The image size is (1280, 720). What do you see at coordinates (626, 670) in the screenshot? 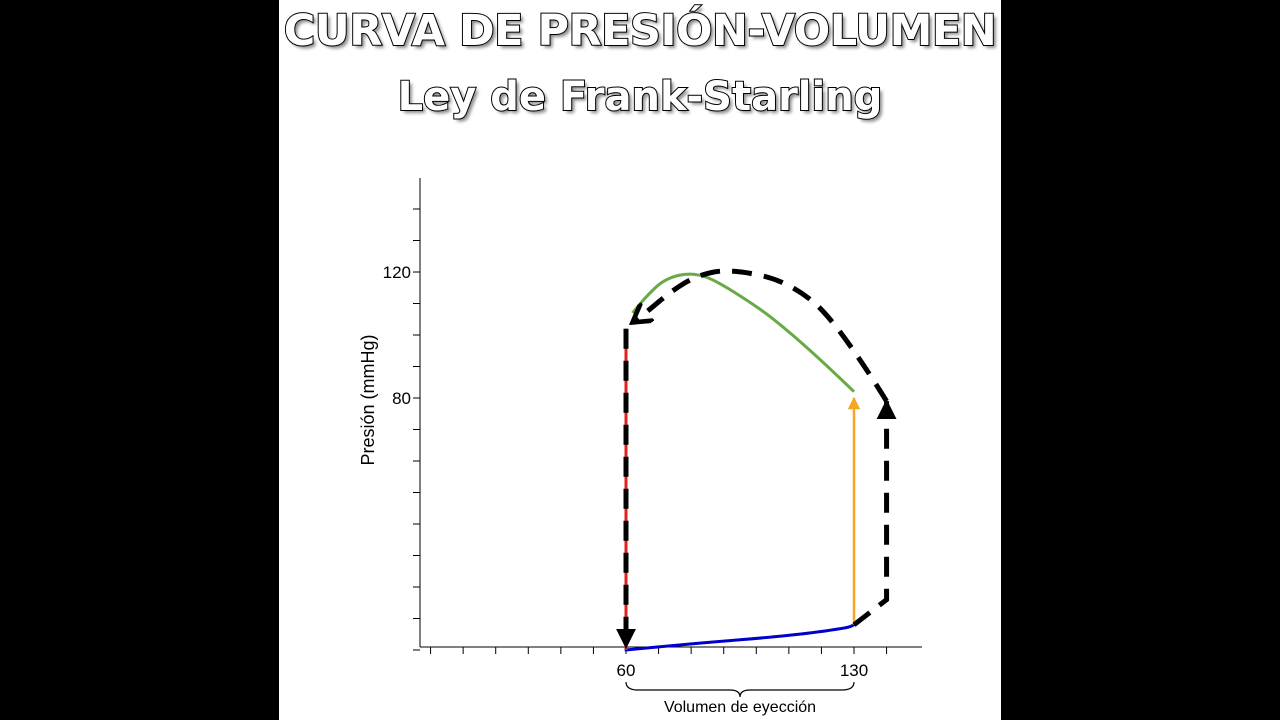
I see `x-tick-label-60: 60` at bounding box center [626, 670].